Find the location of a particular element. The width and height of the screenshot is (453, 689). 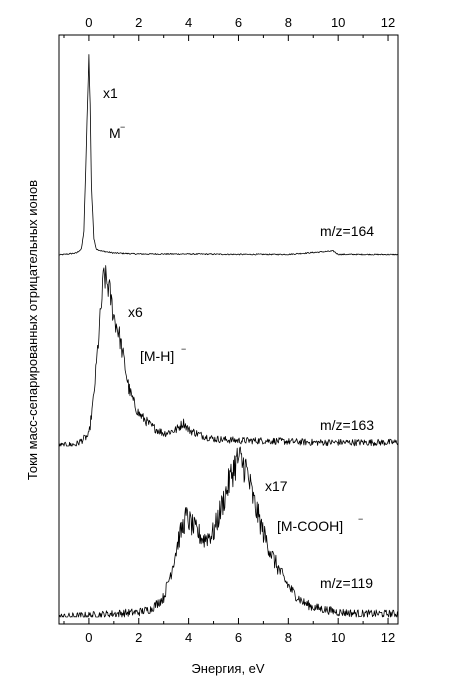

top-tick-label: 10 is located at coordinates (338, 22).